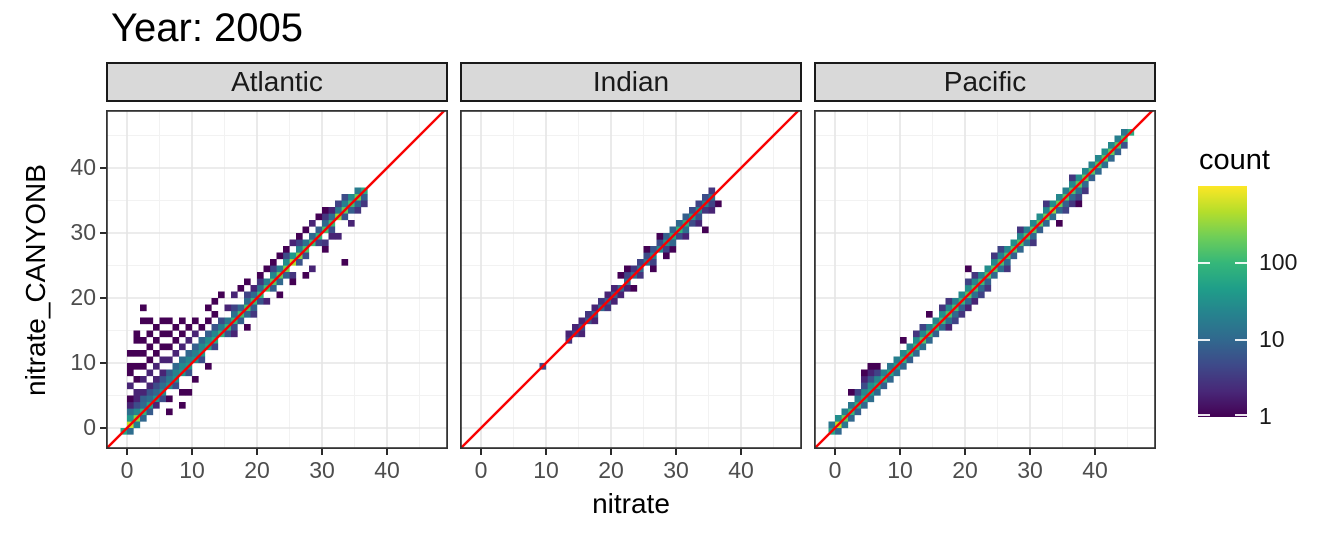  I want to click on x-tick-label: 30, so click(1030, 470).